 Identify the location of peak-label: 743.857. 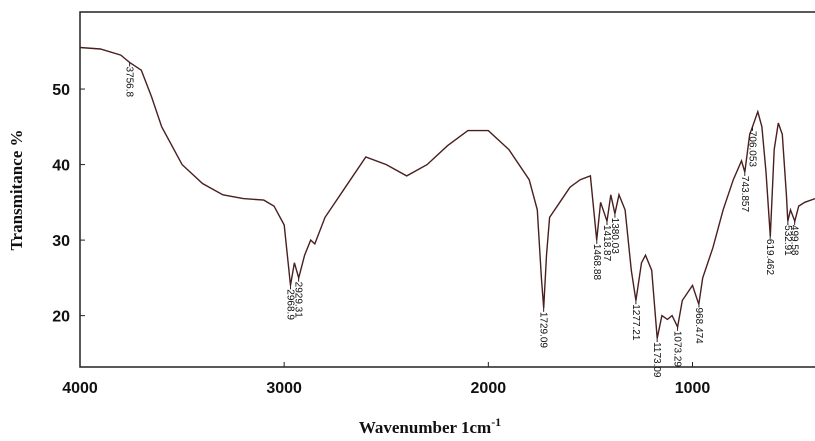
(744, 194).